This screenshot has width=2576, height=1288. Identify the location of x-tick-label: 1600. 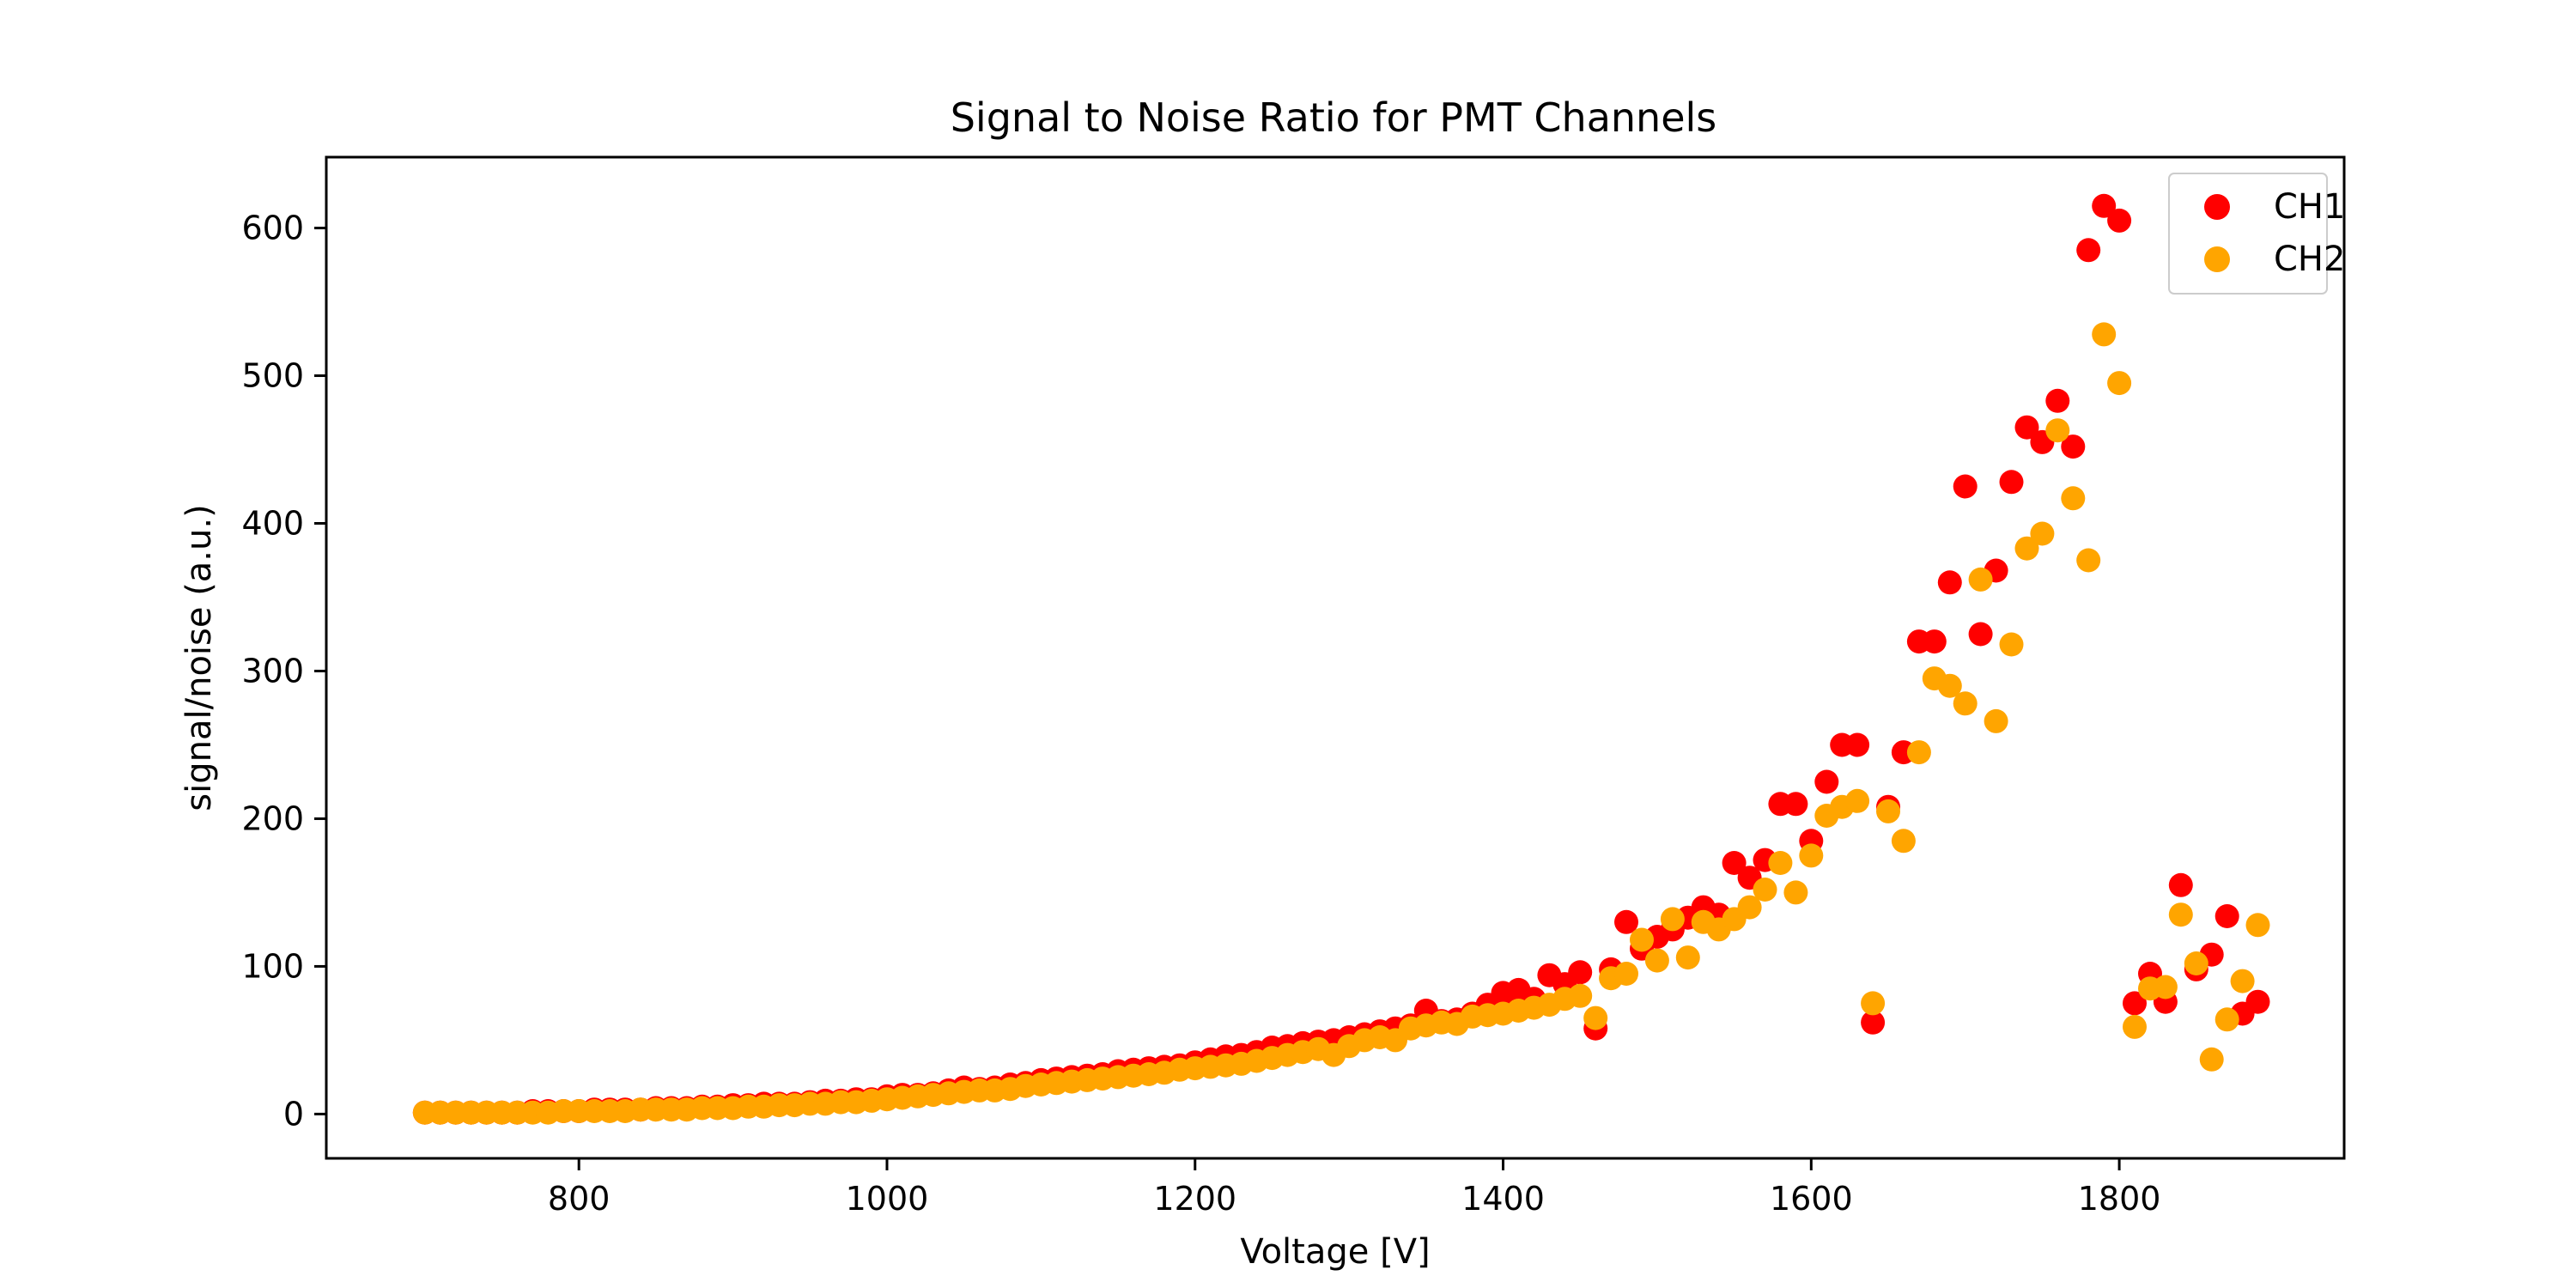
(1812, 1199).